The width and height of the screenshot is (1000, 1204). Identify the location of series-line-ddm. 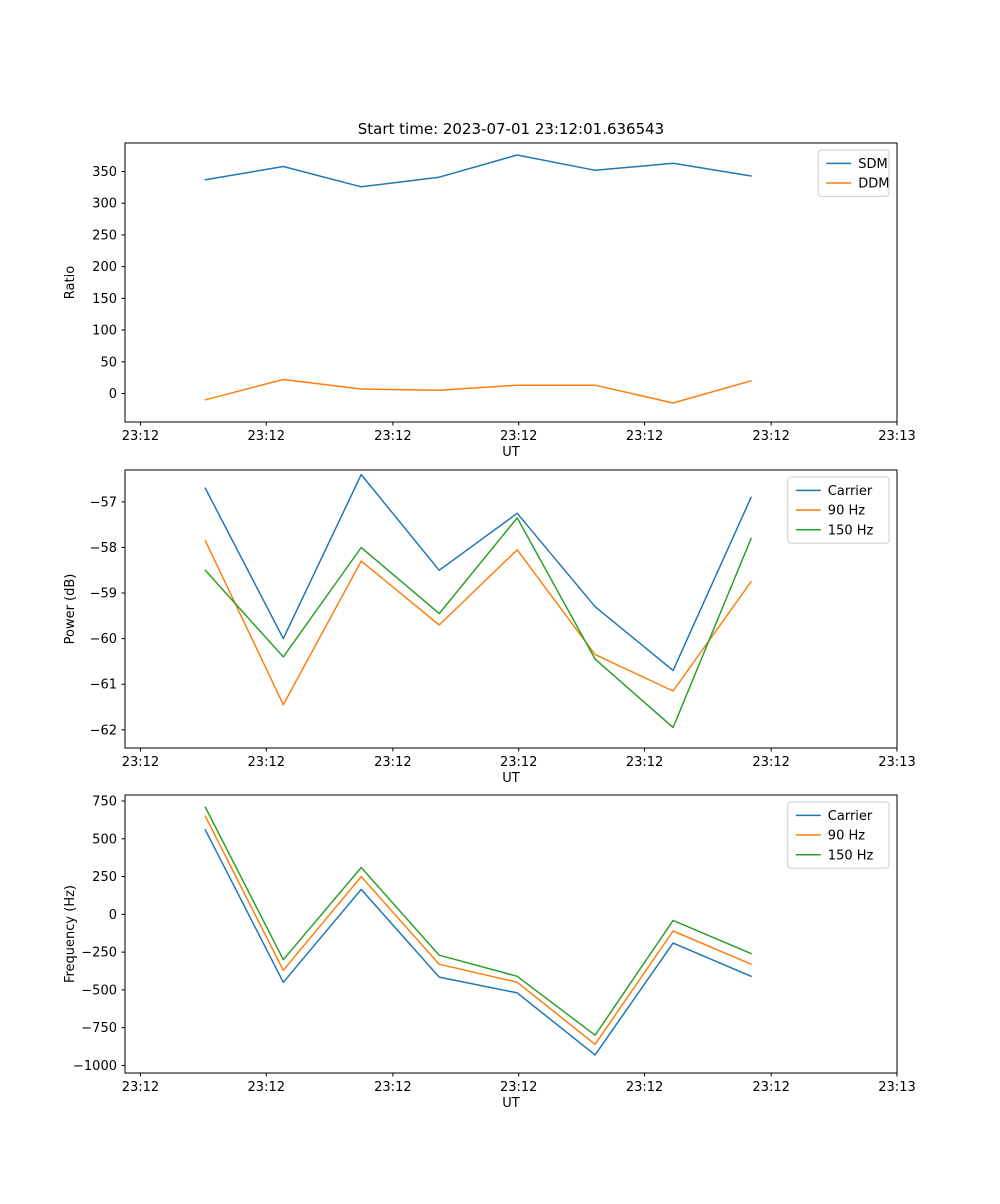
(478, 391).